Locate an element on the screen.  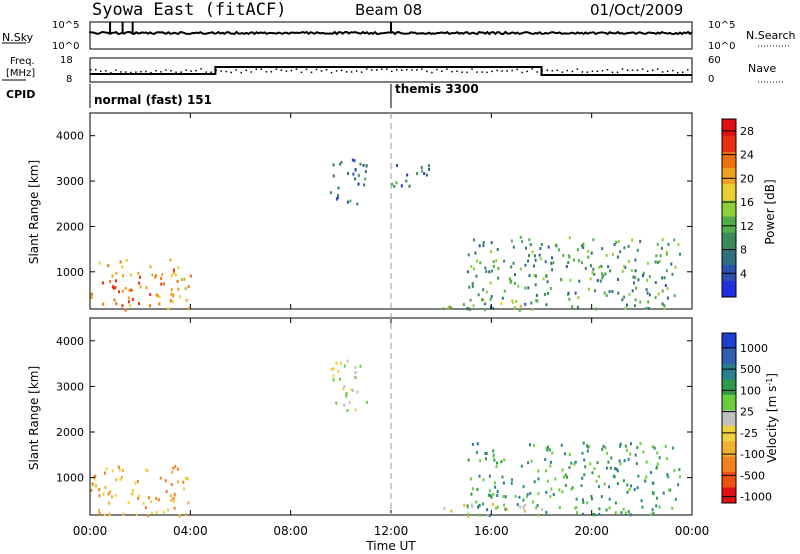
x-tick-label: 16:00 is located at coordinates (491, 531).